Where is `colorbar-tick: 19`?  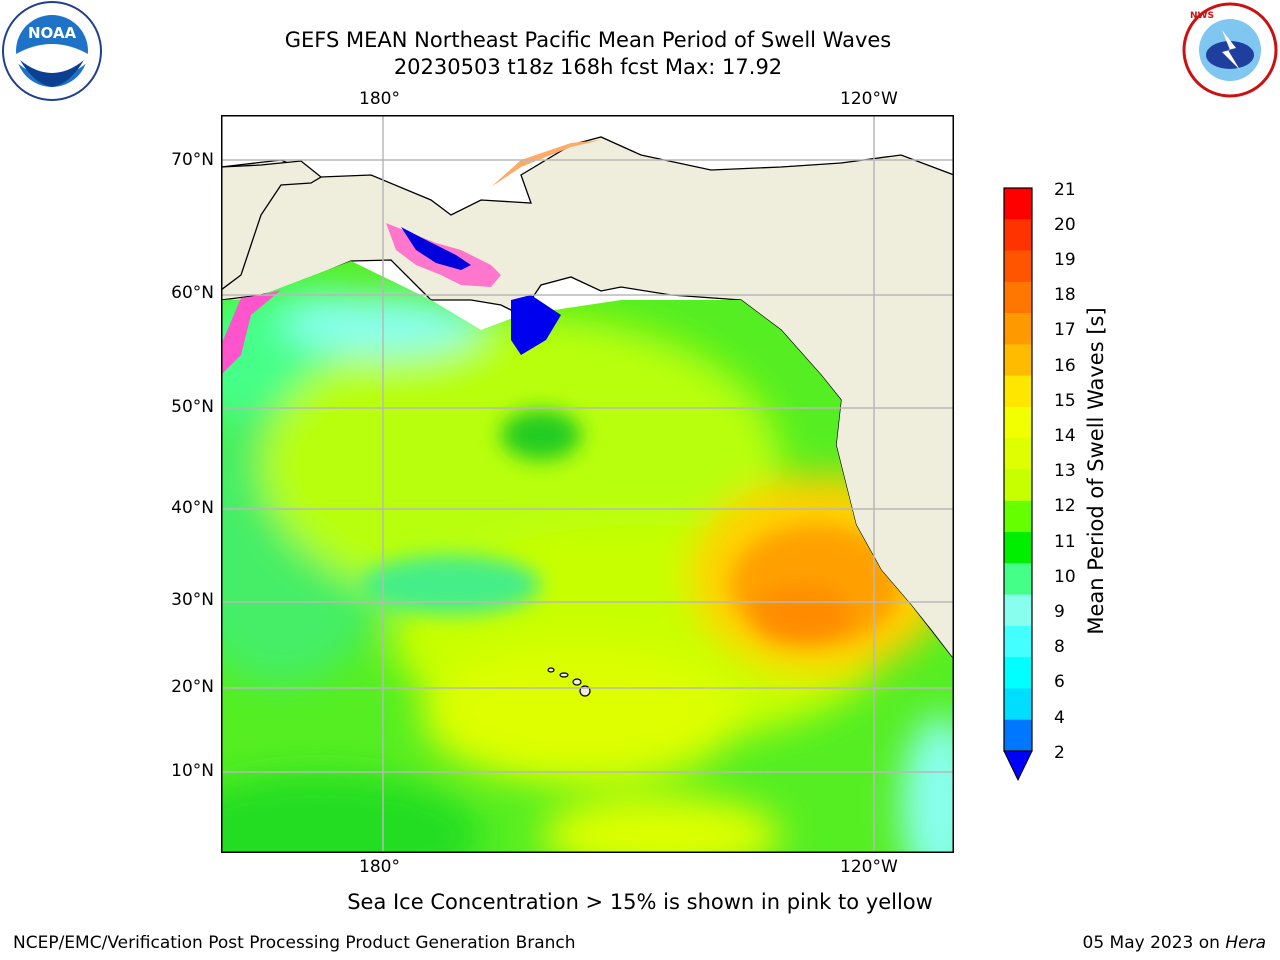
colorbar-tick: 19 is located at coordinates (1065, 260).